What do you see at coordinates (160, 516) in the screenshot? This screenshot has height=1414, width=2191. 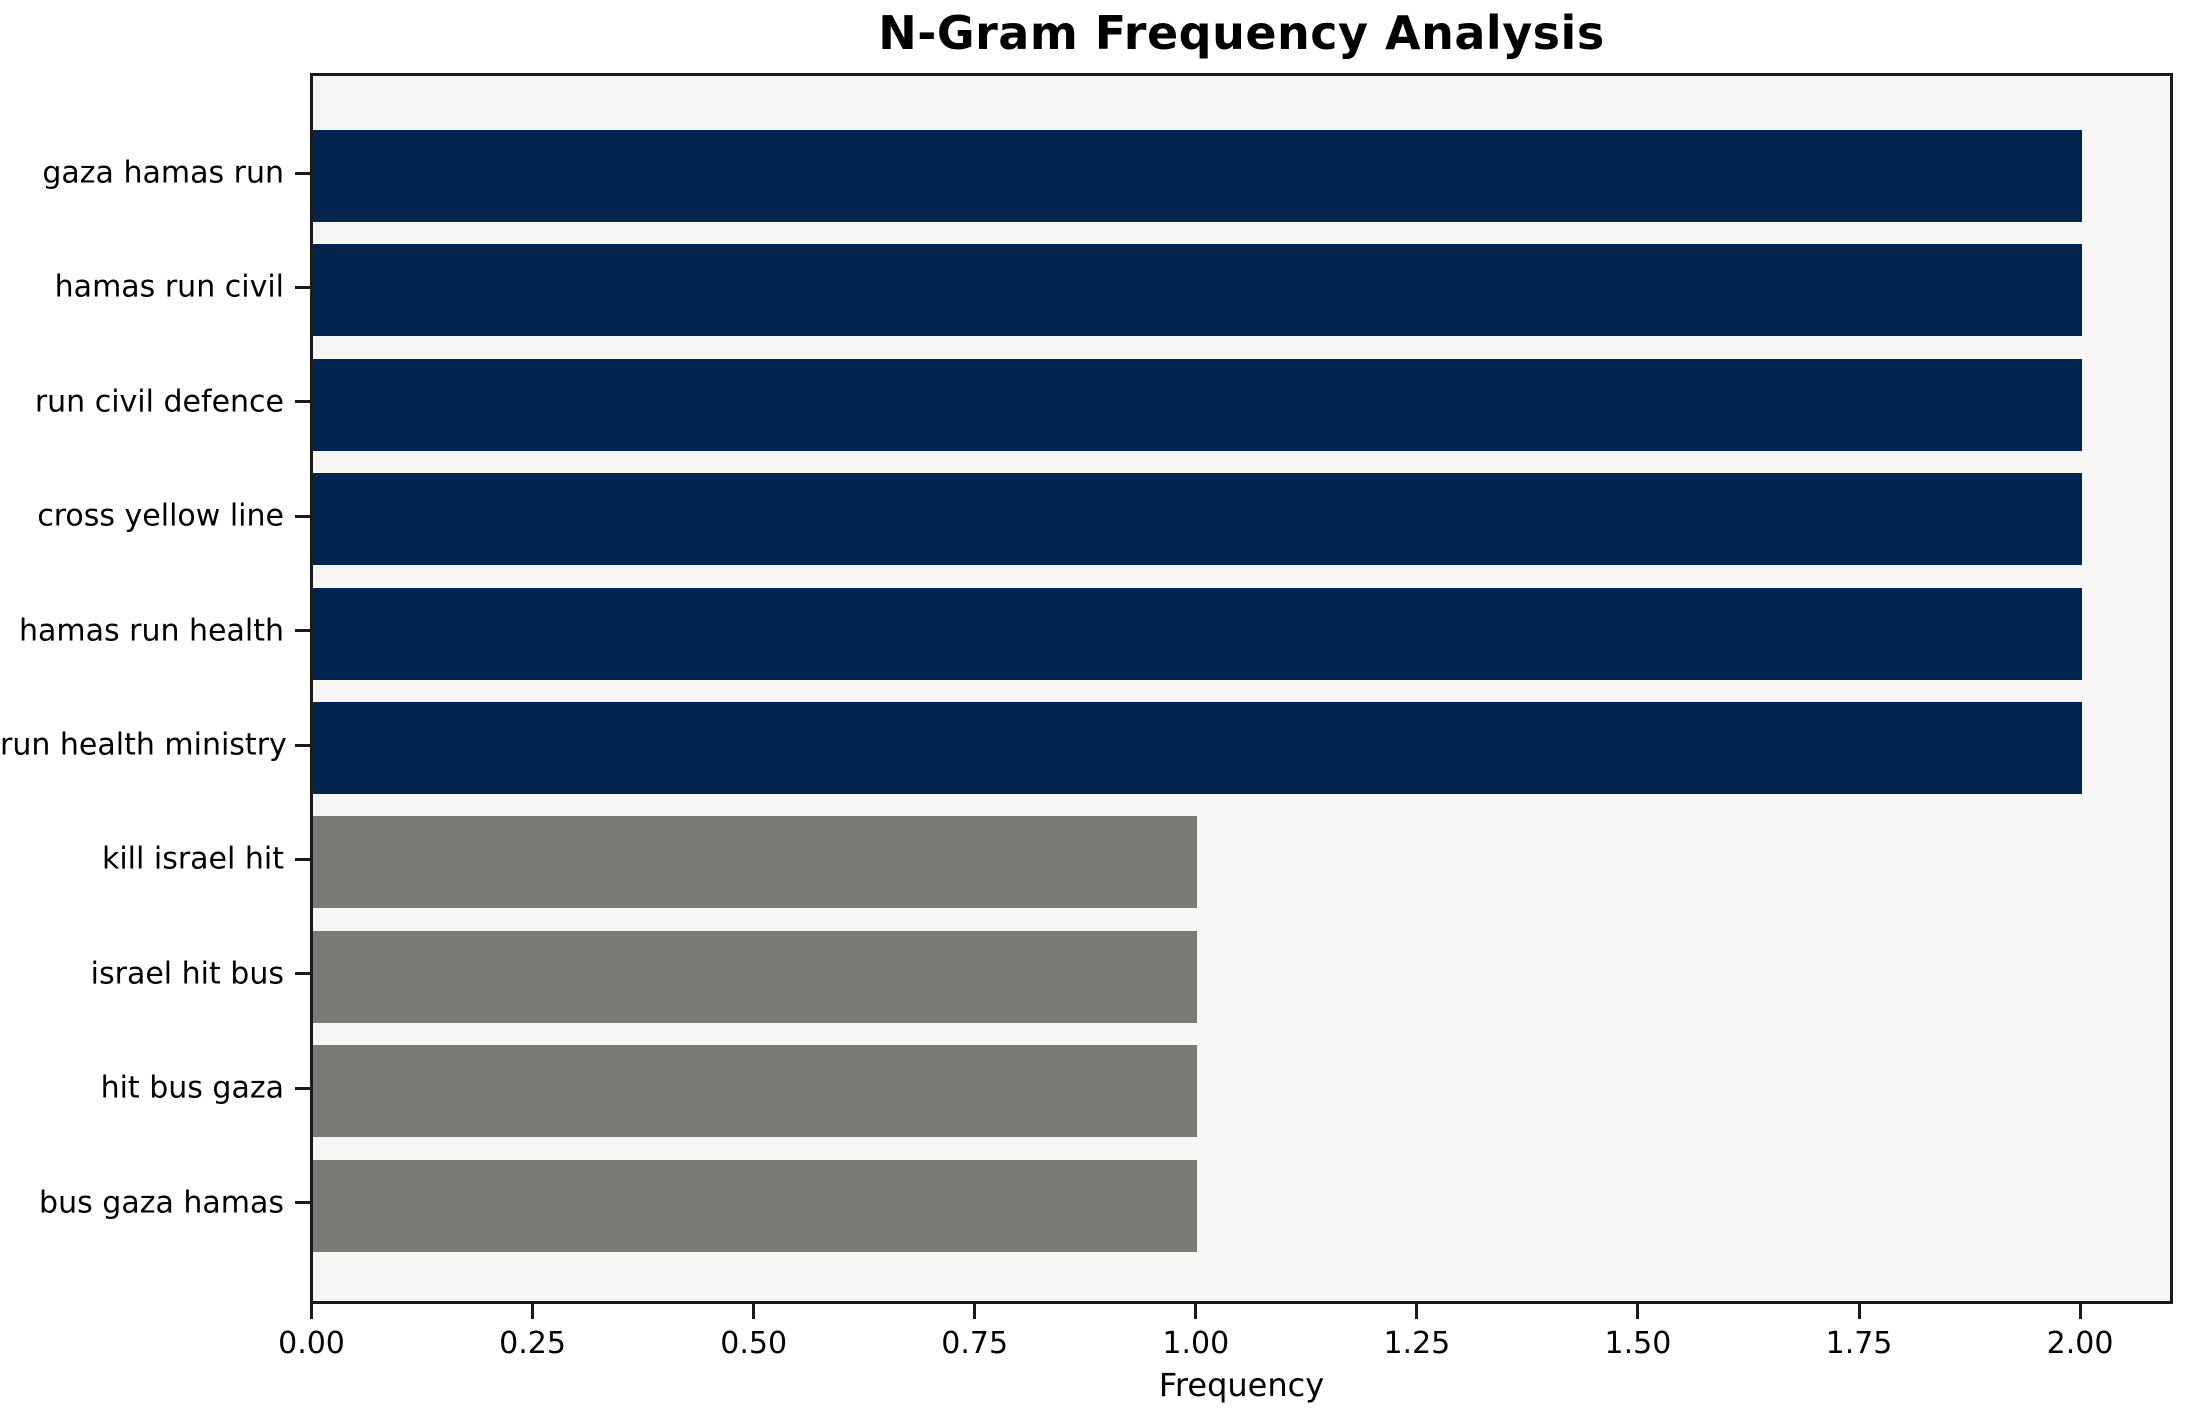 I see `y-tick-label-cross-yellow-line: cross yellow line` at bounding box center [160, 516].